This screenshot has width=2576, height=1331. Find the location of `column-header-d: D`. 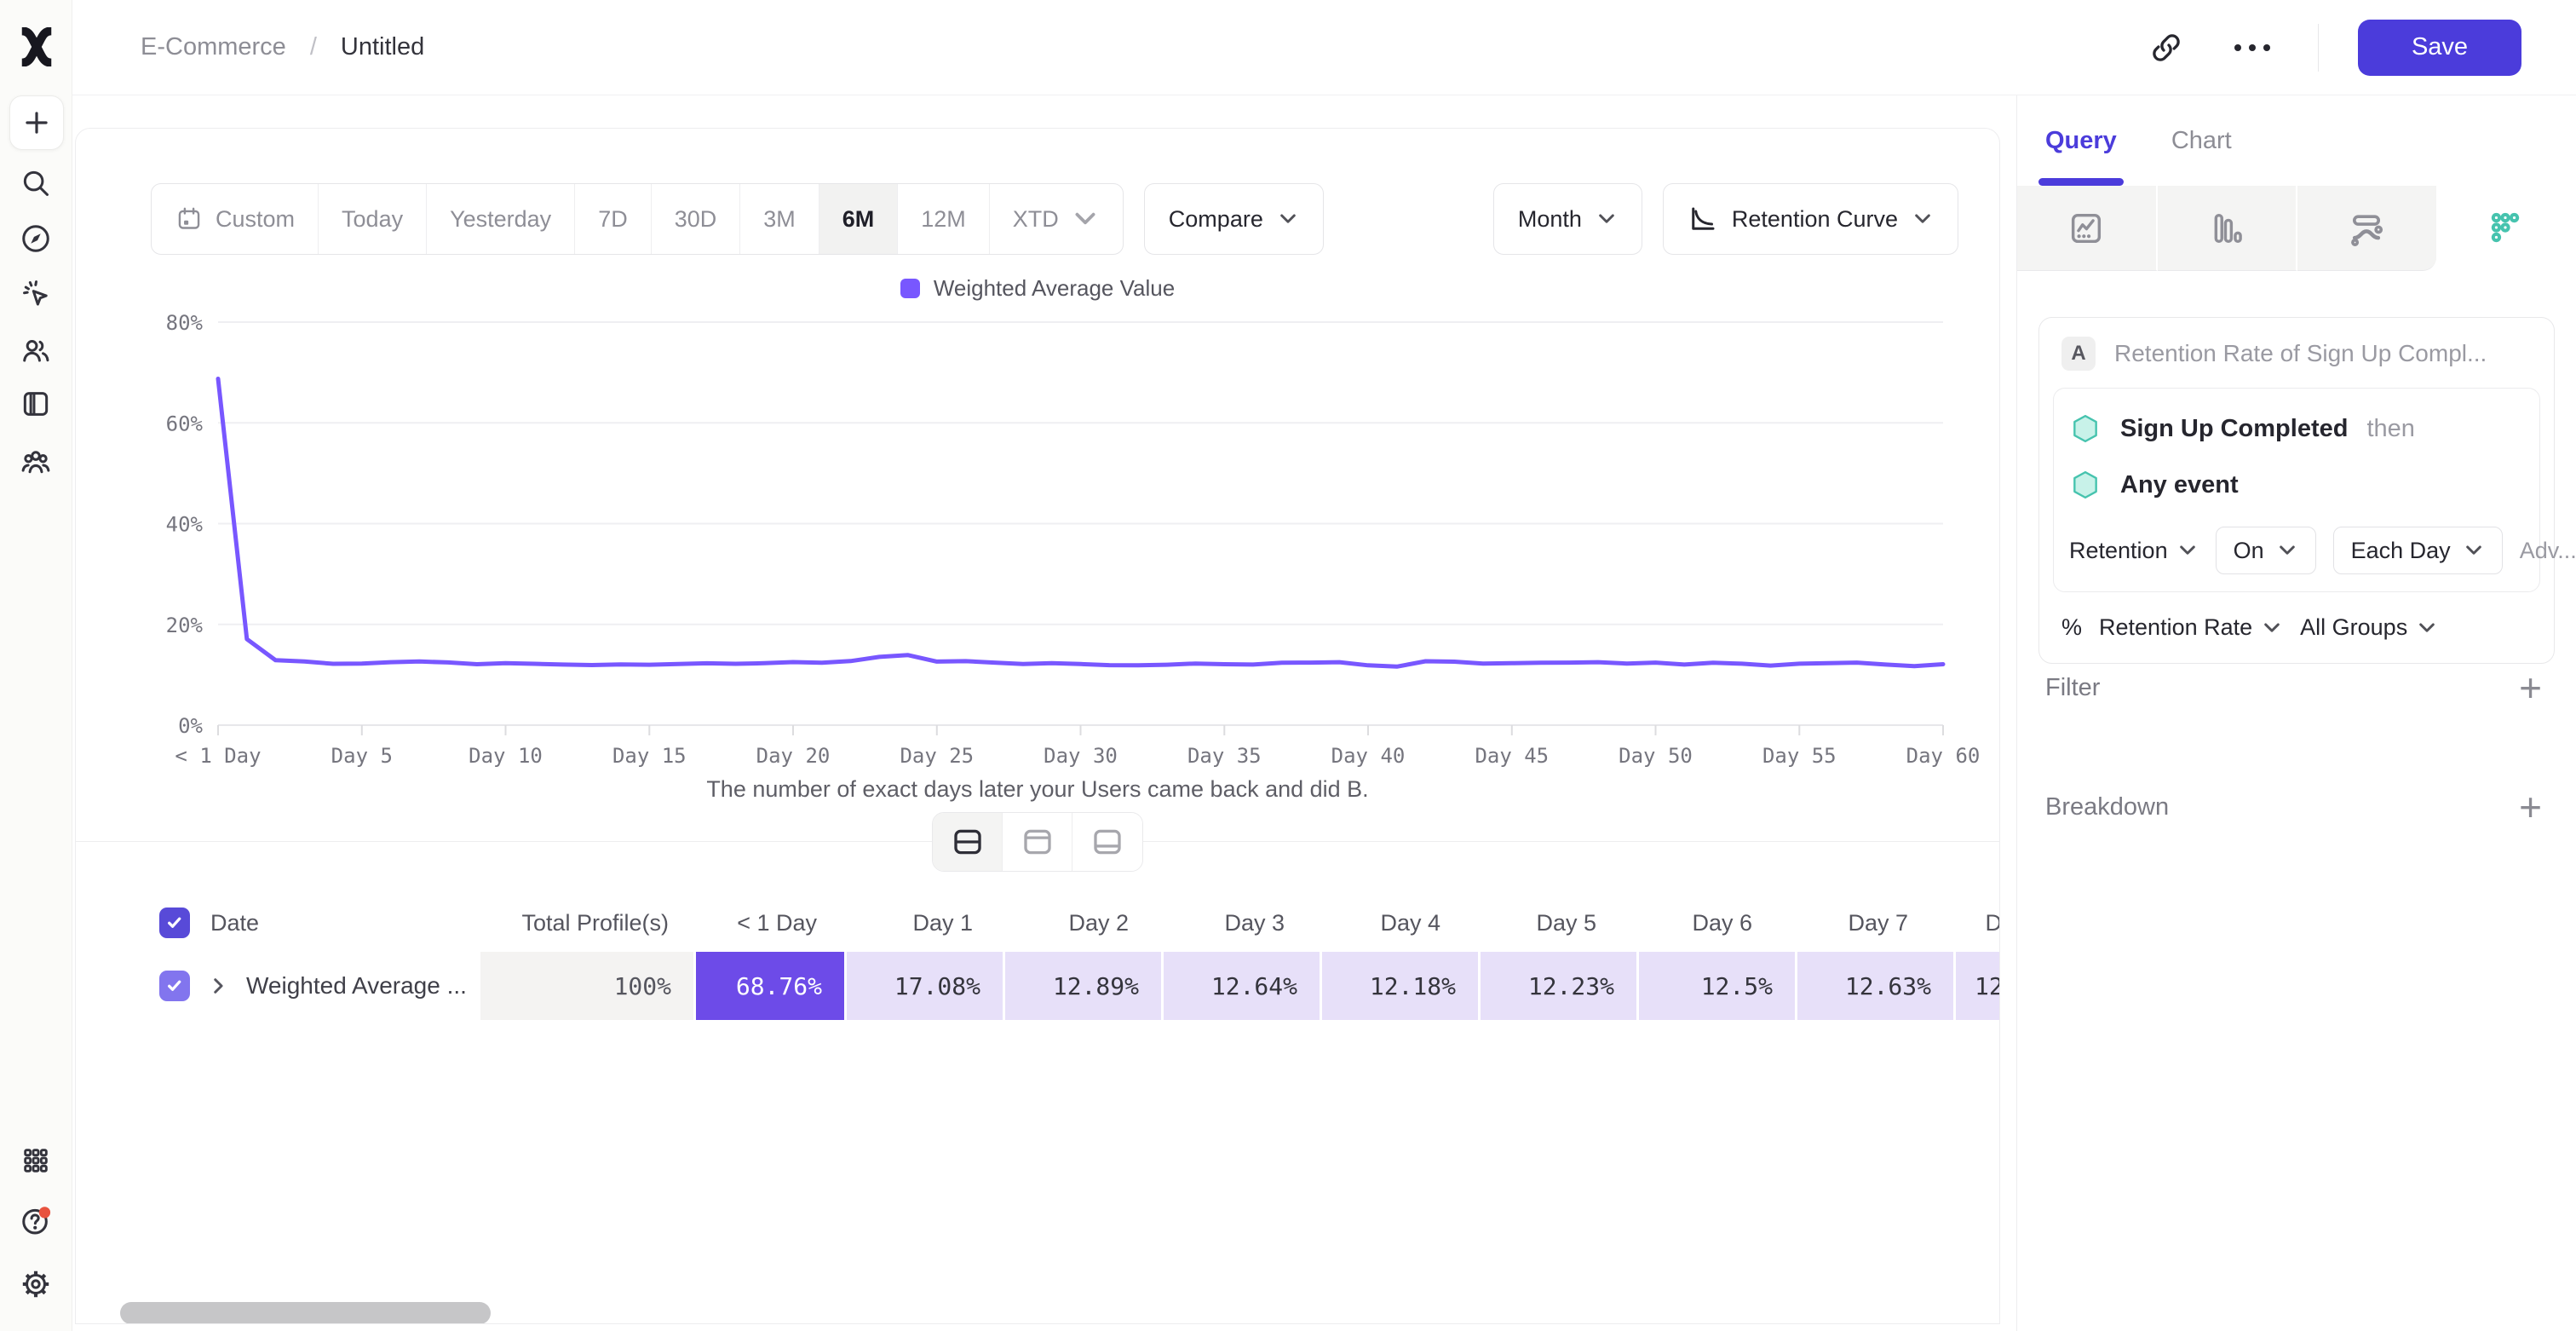

column-header-d: D is located at coordinates (1965, 923).